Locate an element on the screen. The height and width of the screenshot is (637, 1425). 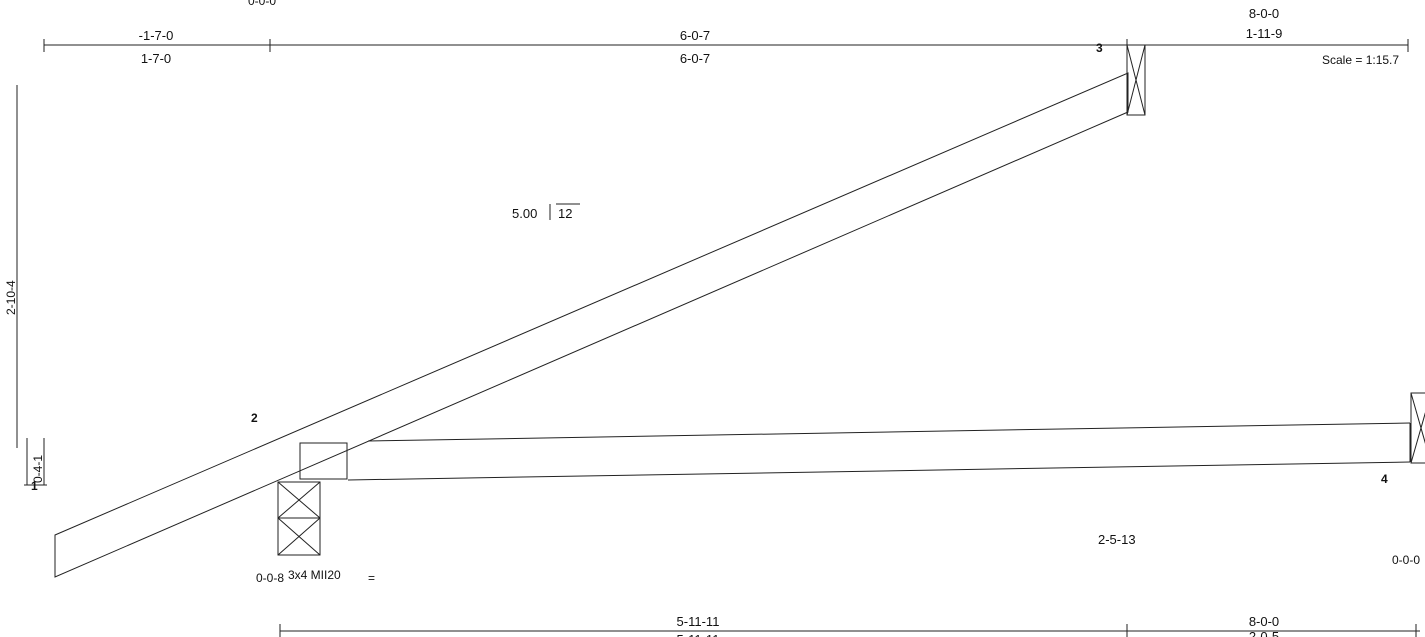
slope-indicator: 5.00 12 is located at coordinates (546, 212).